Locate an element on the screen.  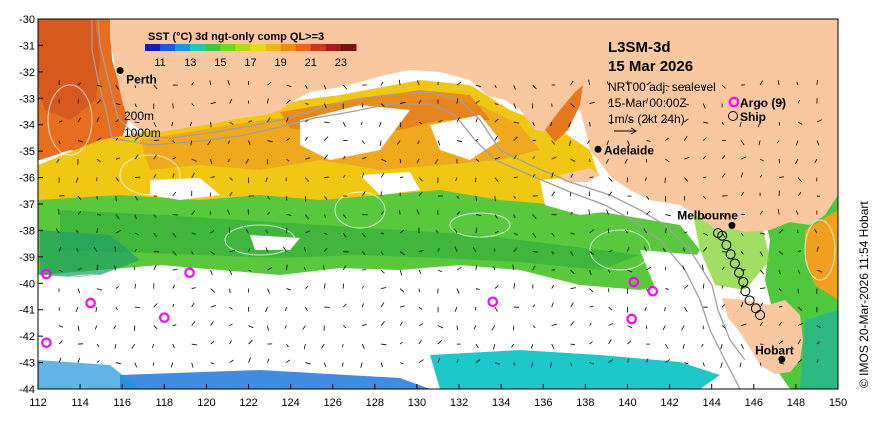
city-label: Perth is located at coordinates (141, 80).